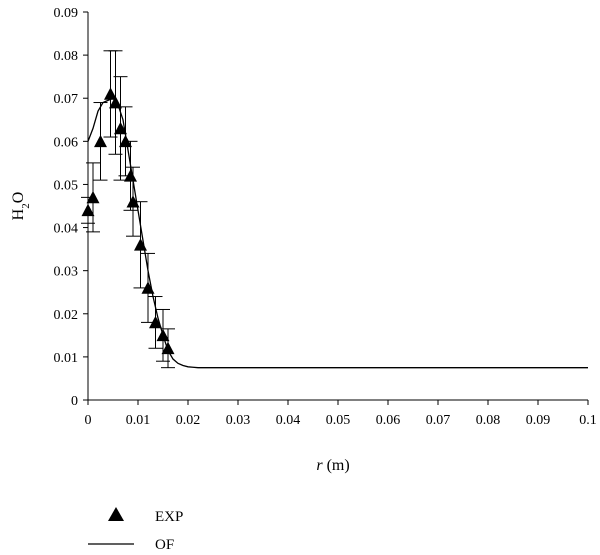  I want to click on x-axis-ticks: 0 0.01 0.02 0.03 0.04 0.05 0.06 0.07 0.08 0.09 0.1, so click(341, 414).